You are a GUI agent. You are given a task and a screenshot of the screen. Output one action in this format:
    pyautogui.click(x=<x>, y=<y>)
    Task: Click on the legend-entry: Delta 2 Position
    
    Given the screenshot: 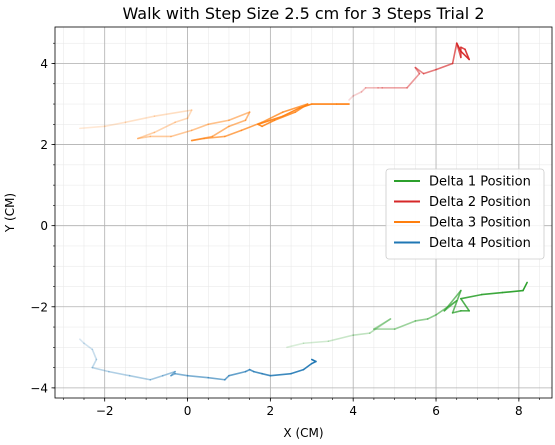 What is the action you would take?
    pyautogui.click(x=480, y=202)
    